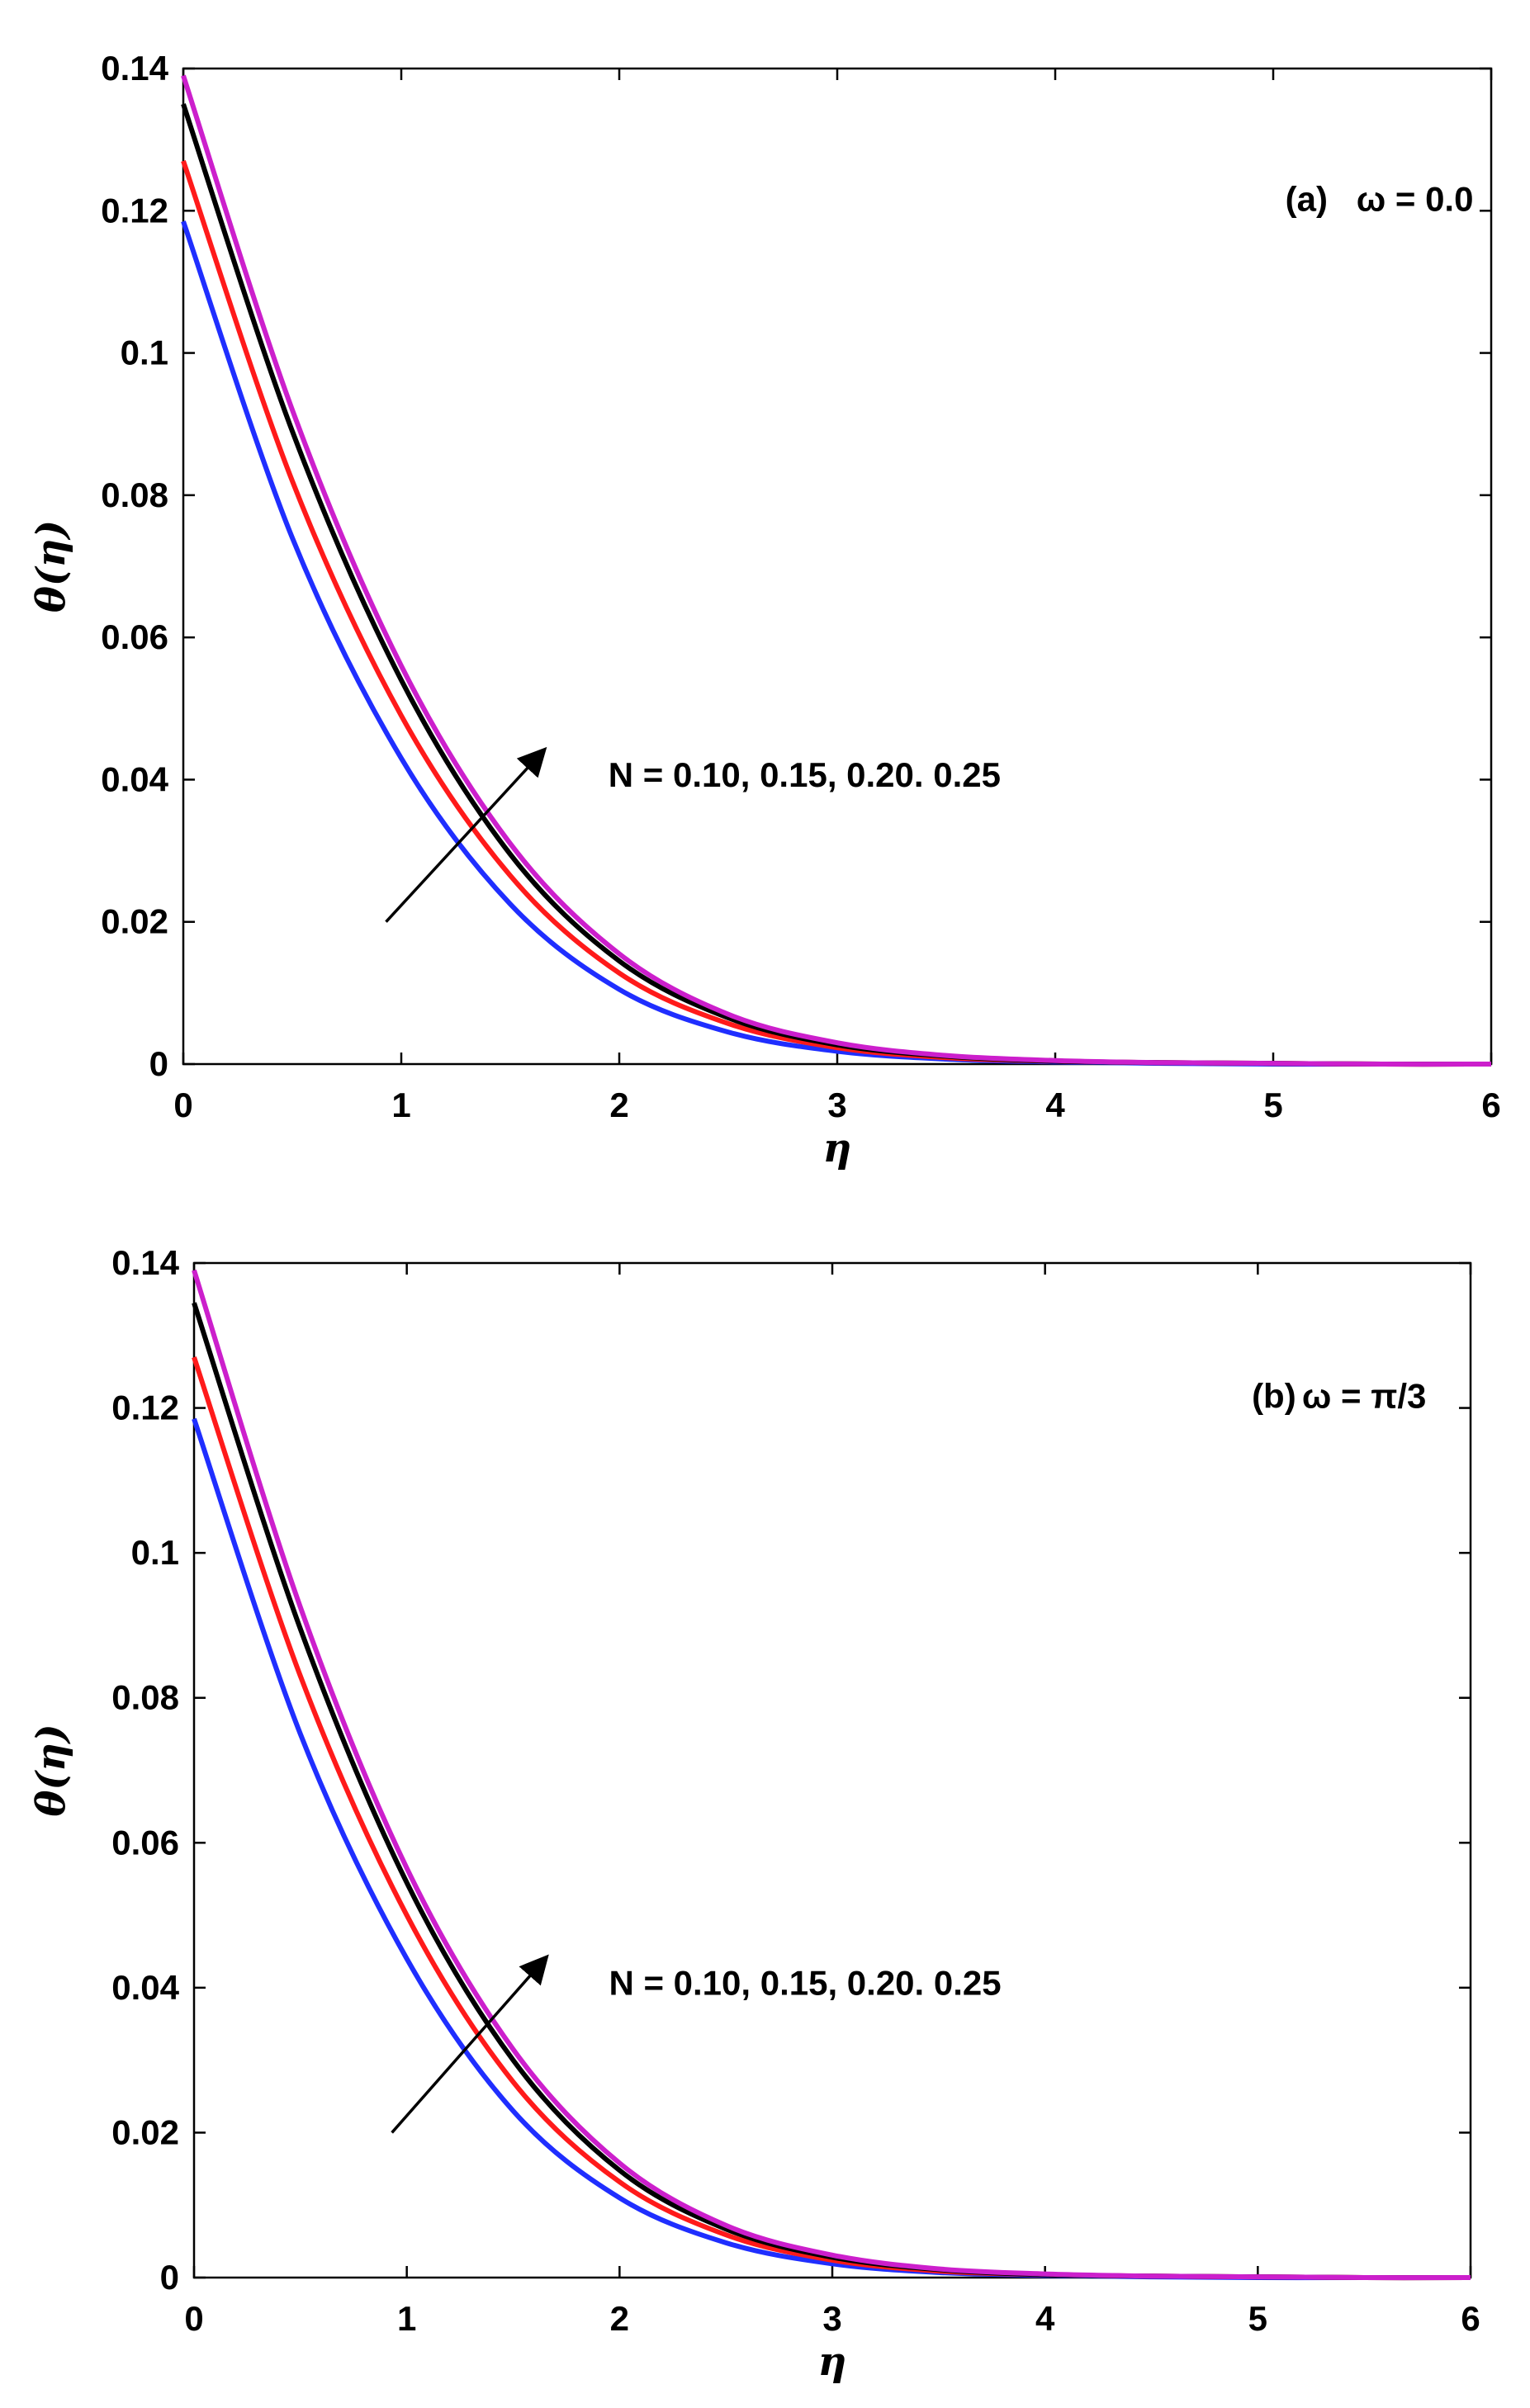  What do you see at coordinates (1364, 1396) in the screenshot?
I see `omega-parameter-text: ω = π/3` at bounding box center [1364, 1396].